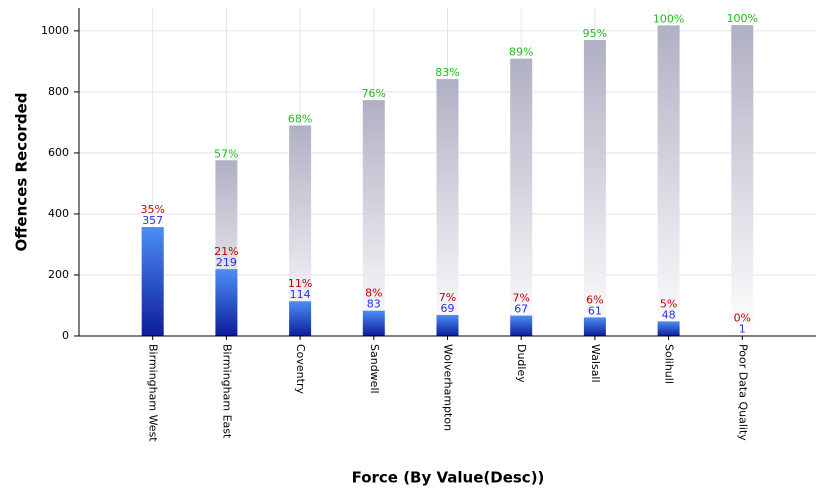 This screenshot has height=494, width=821. Describe the element at coordinates (742, 318) in the screenshot. I see `share-label: 0%` at that location.